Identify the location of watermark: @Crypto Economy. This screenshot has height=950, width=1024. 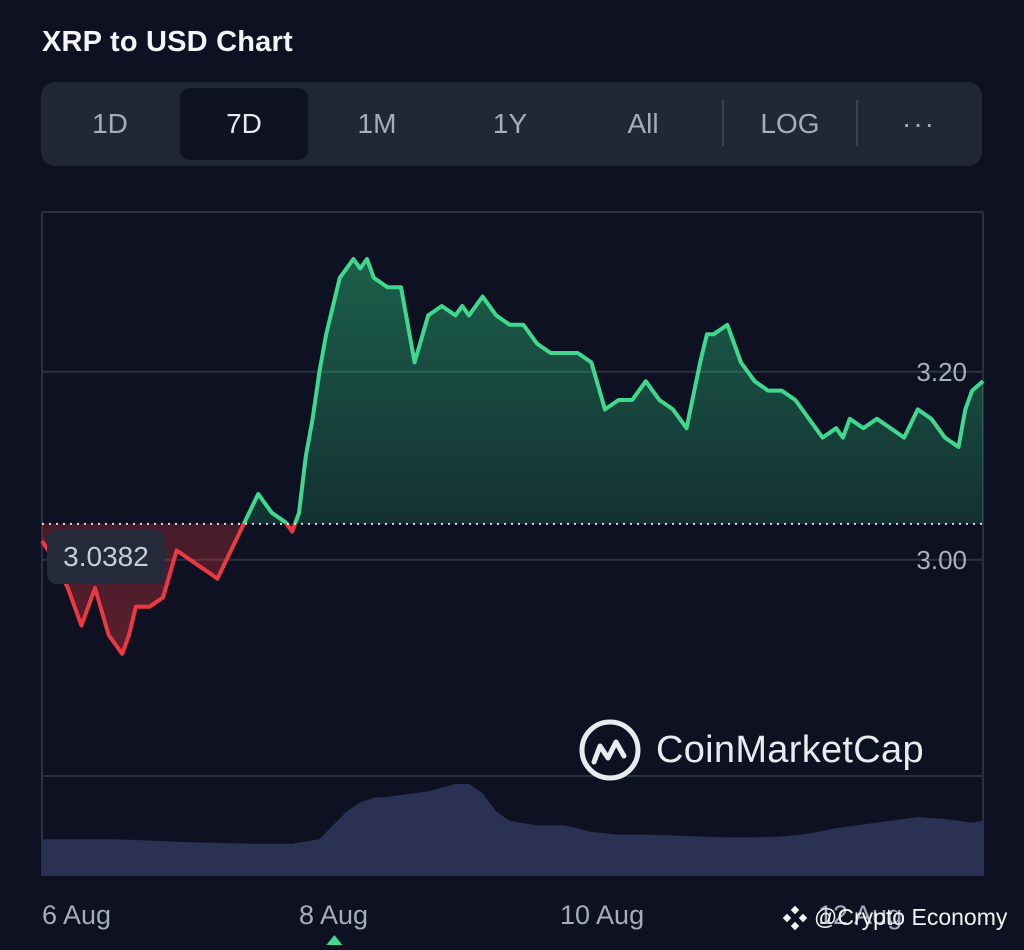
(894, 917).